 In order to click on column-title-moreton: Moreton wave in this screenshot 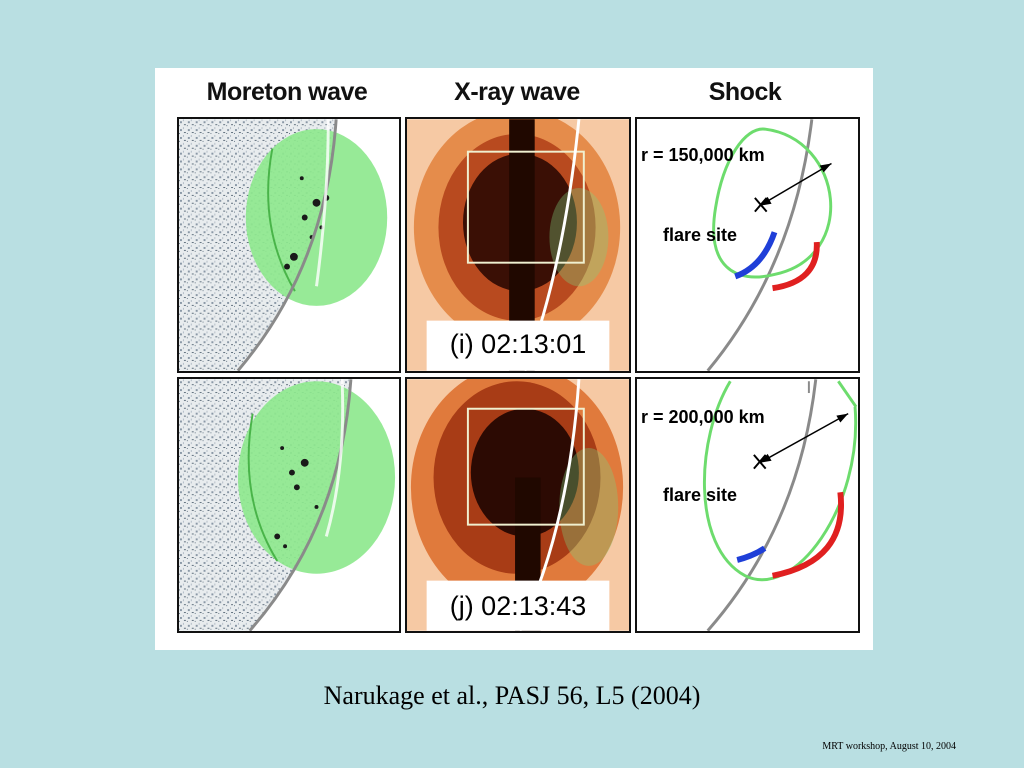, I will do `click(287, 92)`.